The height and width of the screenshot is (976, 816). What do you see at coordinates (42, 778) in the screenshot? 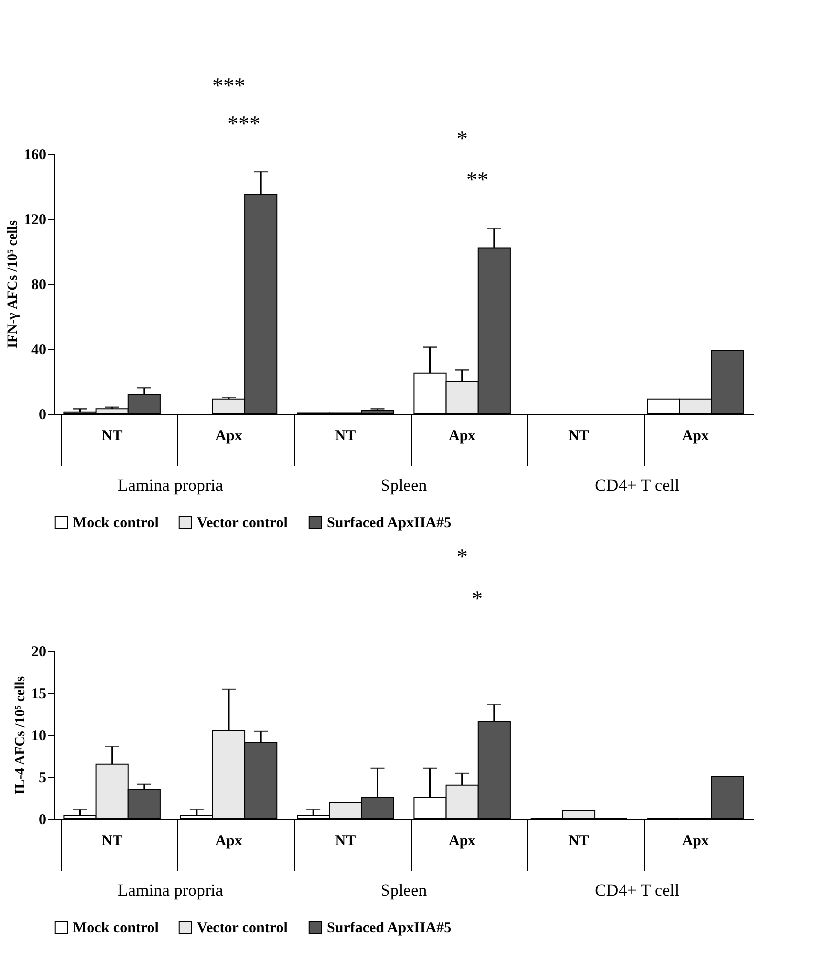
I see `y-tick-label: 5` at bounding box center [42, 778].